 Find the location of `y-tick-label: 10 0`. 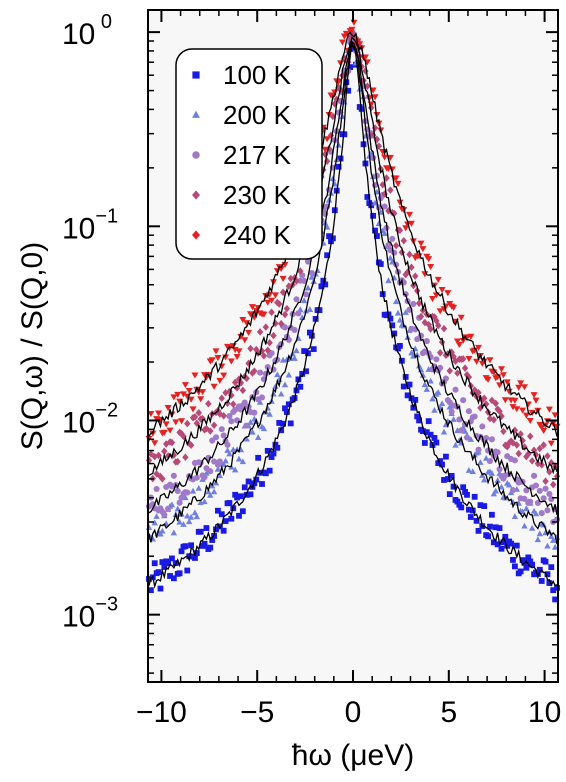

y-tick-label: 10 0 is located at coordinates (87, 31).